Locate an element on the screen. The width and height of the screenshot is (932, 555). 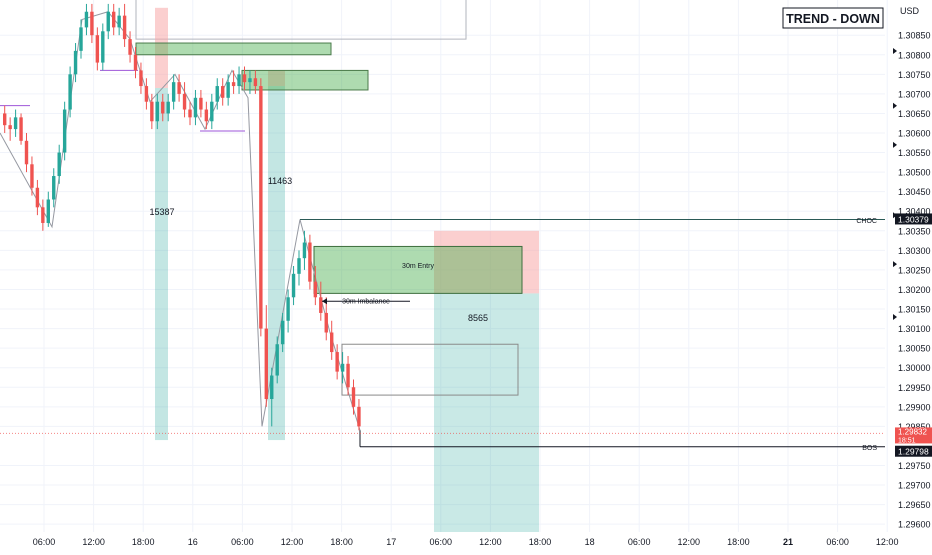
y-tick-label: 1.30000 is located at coordinates (914, 368).